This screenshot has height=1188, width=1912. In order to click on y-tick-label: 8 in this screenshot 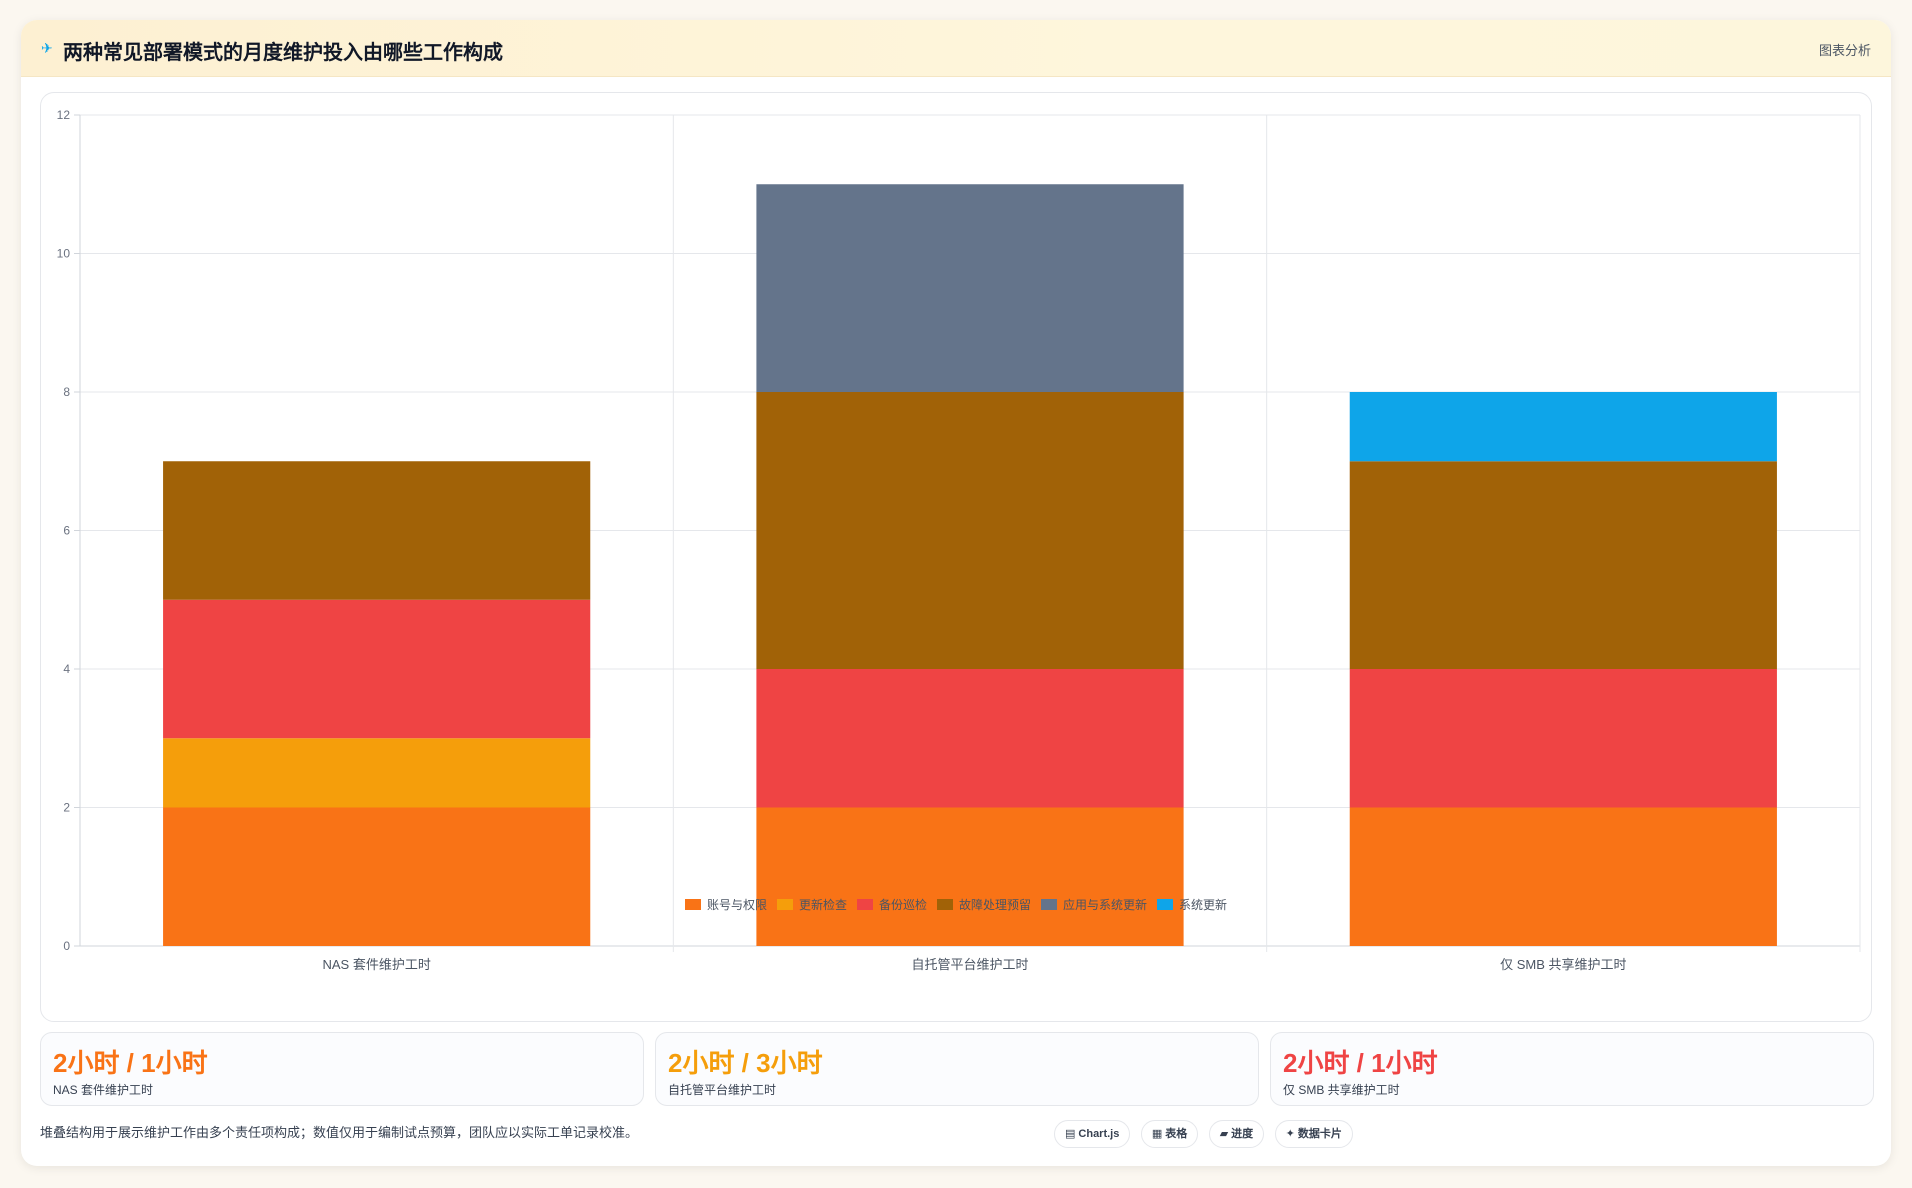, I will do `click(66, 392)`.